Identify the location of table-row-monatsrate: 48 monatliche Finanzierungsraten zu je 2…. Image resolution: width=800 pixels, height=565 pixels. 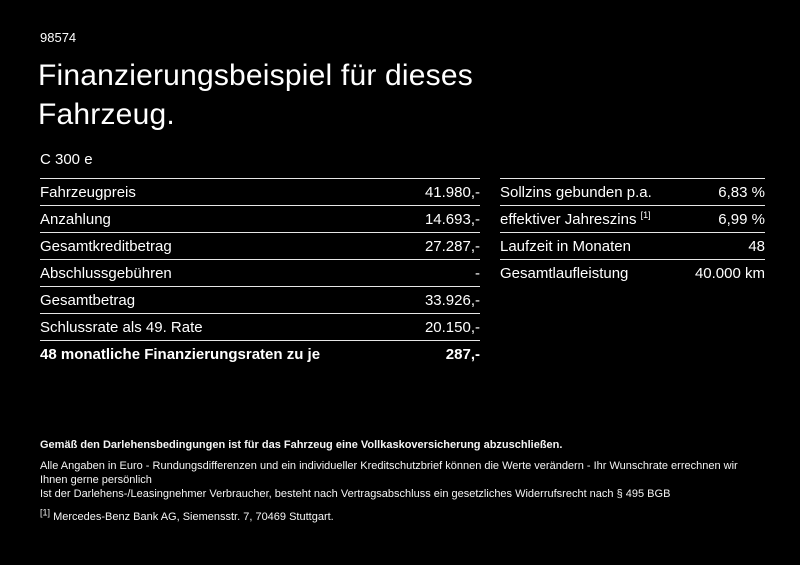
(260, 353).